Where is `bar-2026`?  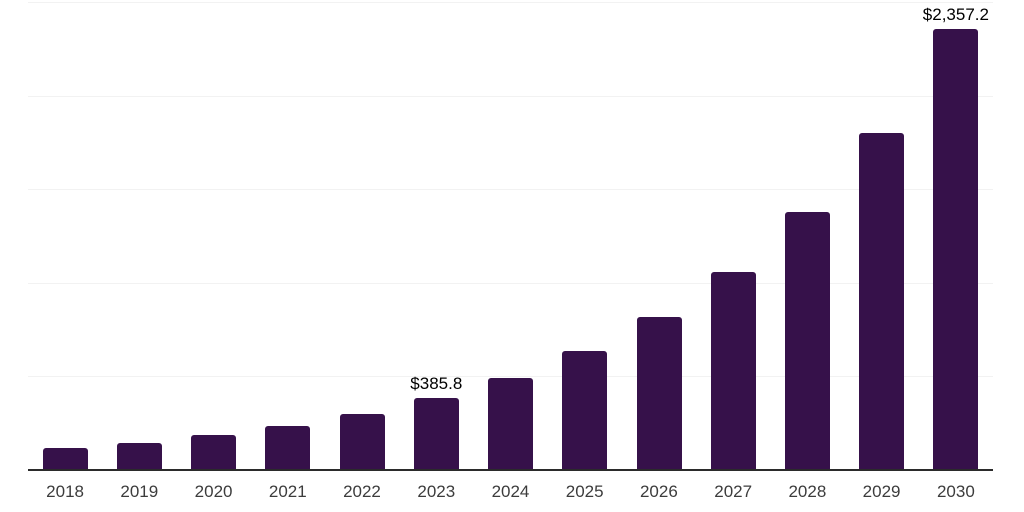
bar-2026 is located at coordinates (659, 393).